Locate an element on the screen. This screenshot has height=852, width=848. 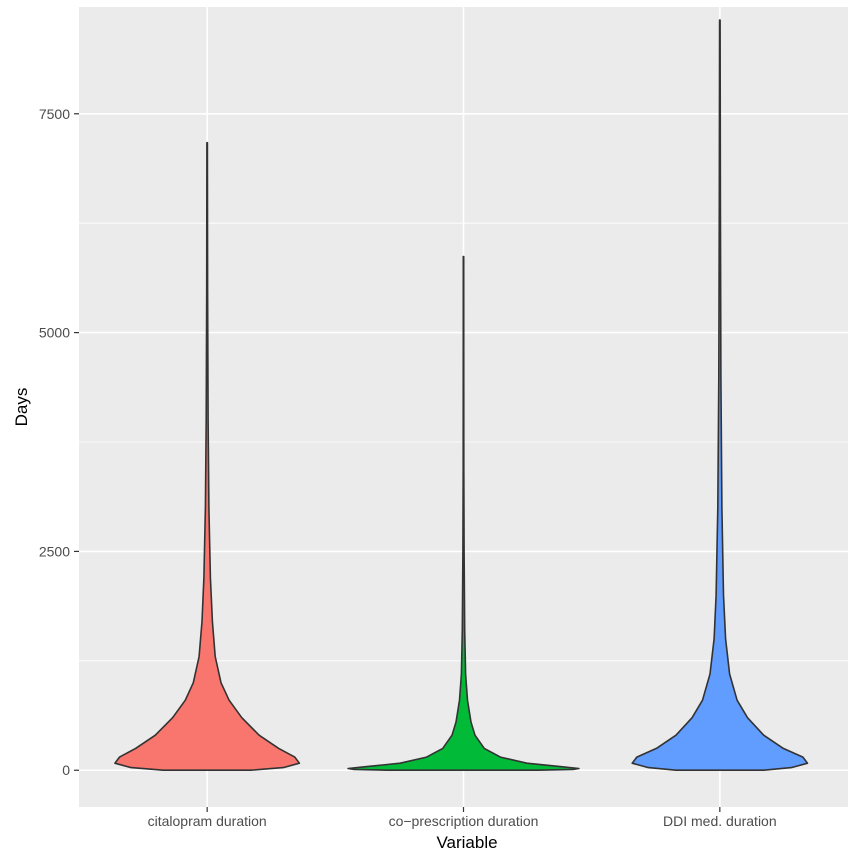
y-tick-label: 5000 is located at coordinates (54, 333).